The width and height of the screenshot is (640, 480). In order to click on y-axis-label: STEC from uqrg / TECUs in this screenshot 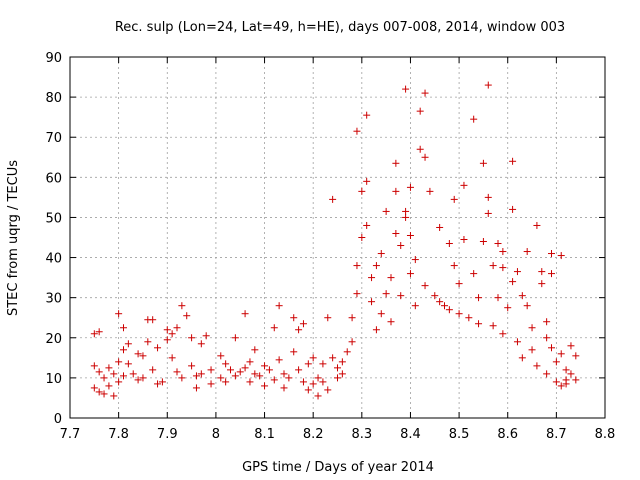, I will do `click(13, 238)`.